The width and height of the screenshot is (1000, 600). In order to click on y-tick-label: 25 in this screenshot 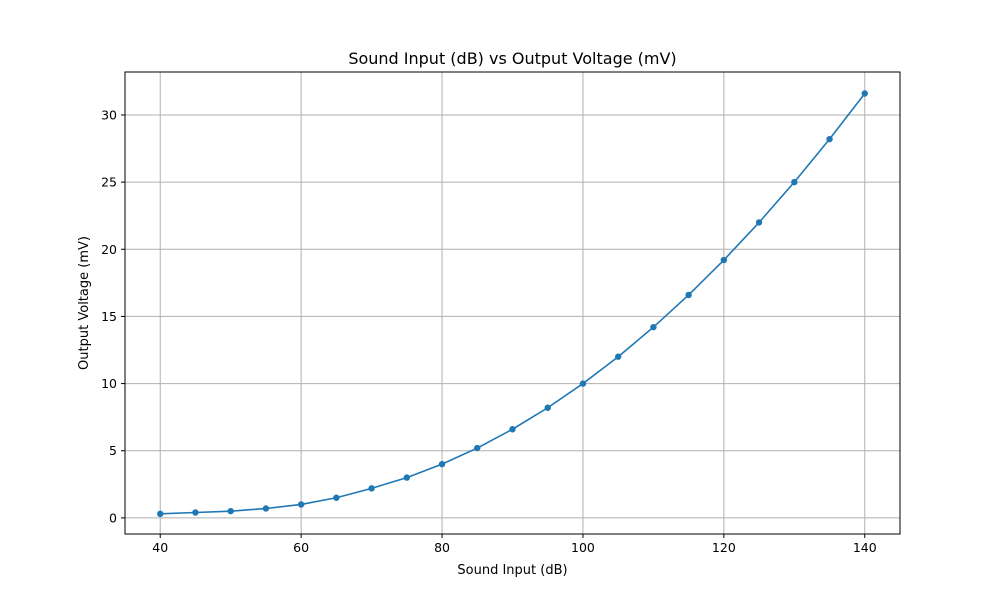, I will do `click(109, 182)`.